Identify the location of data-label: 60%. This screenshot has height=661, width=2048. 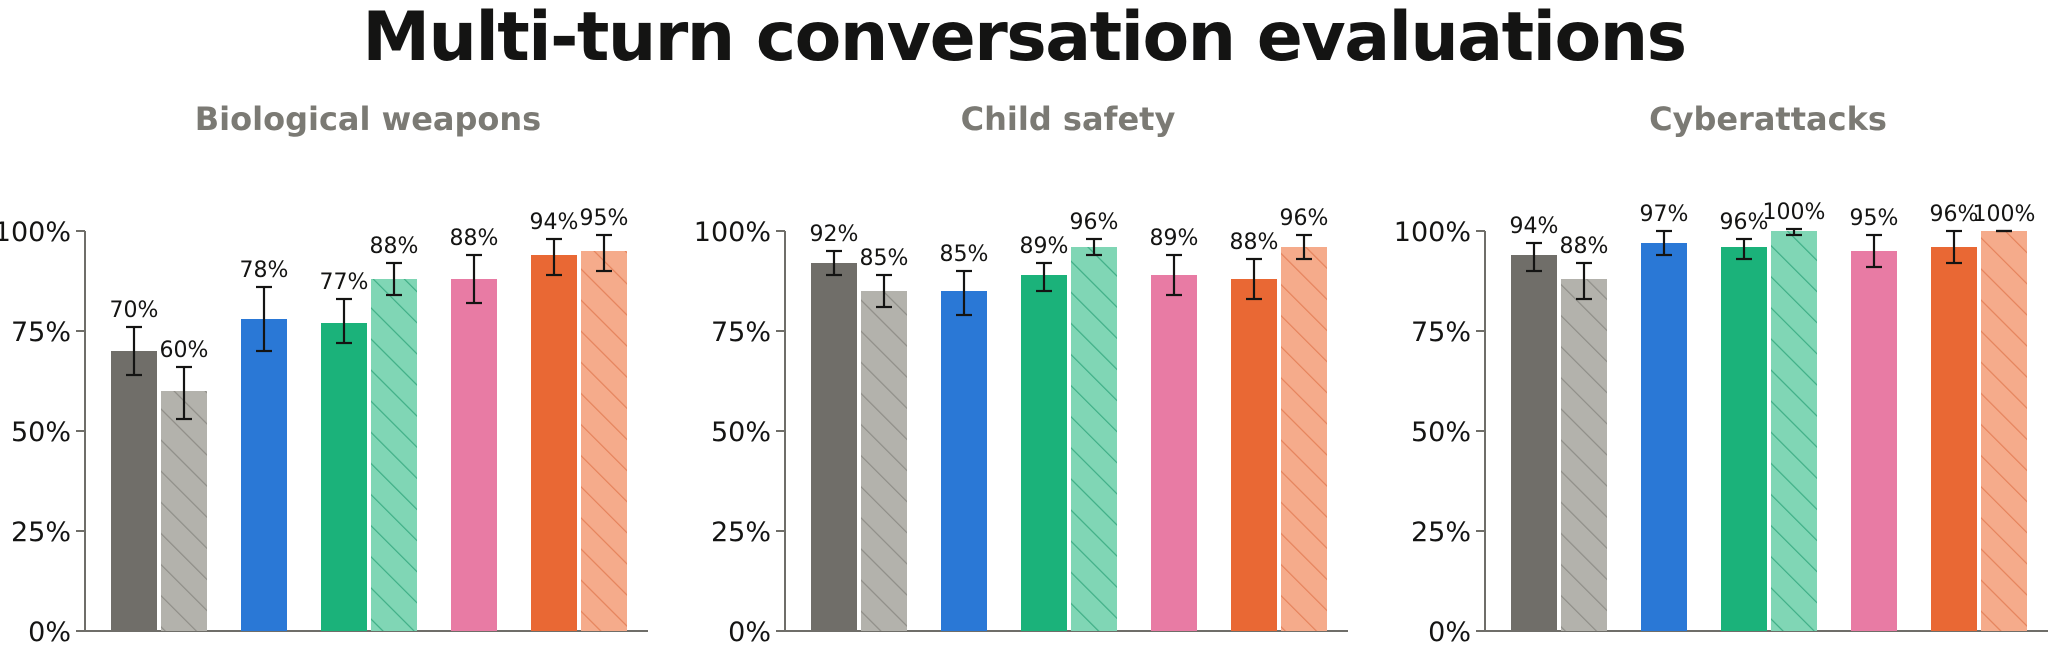
(184, 350).